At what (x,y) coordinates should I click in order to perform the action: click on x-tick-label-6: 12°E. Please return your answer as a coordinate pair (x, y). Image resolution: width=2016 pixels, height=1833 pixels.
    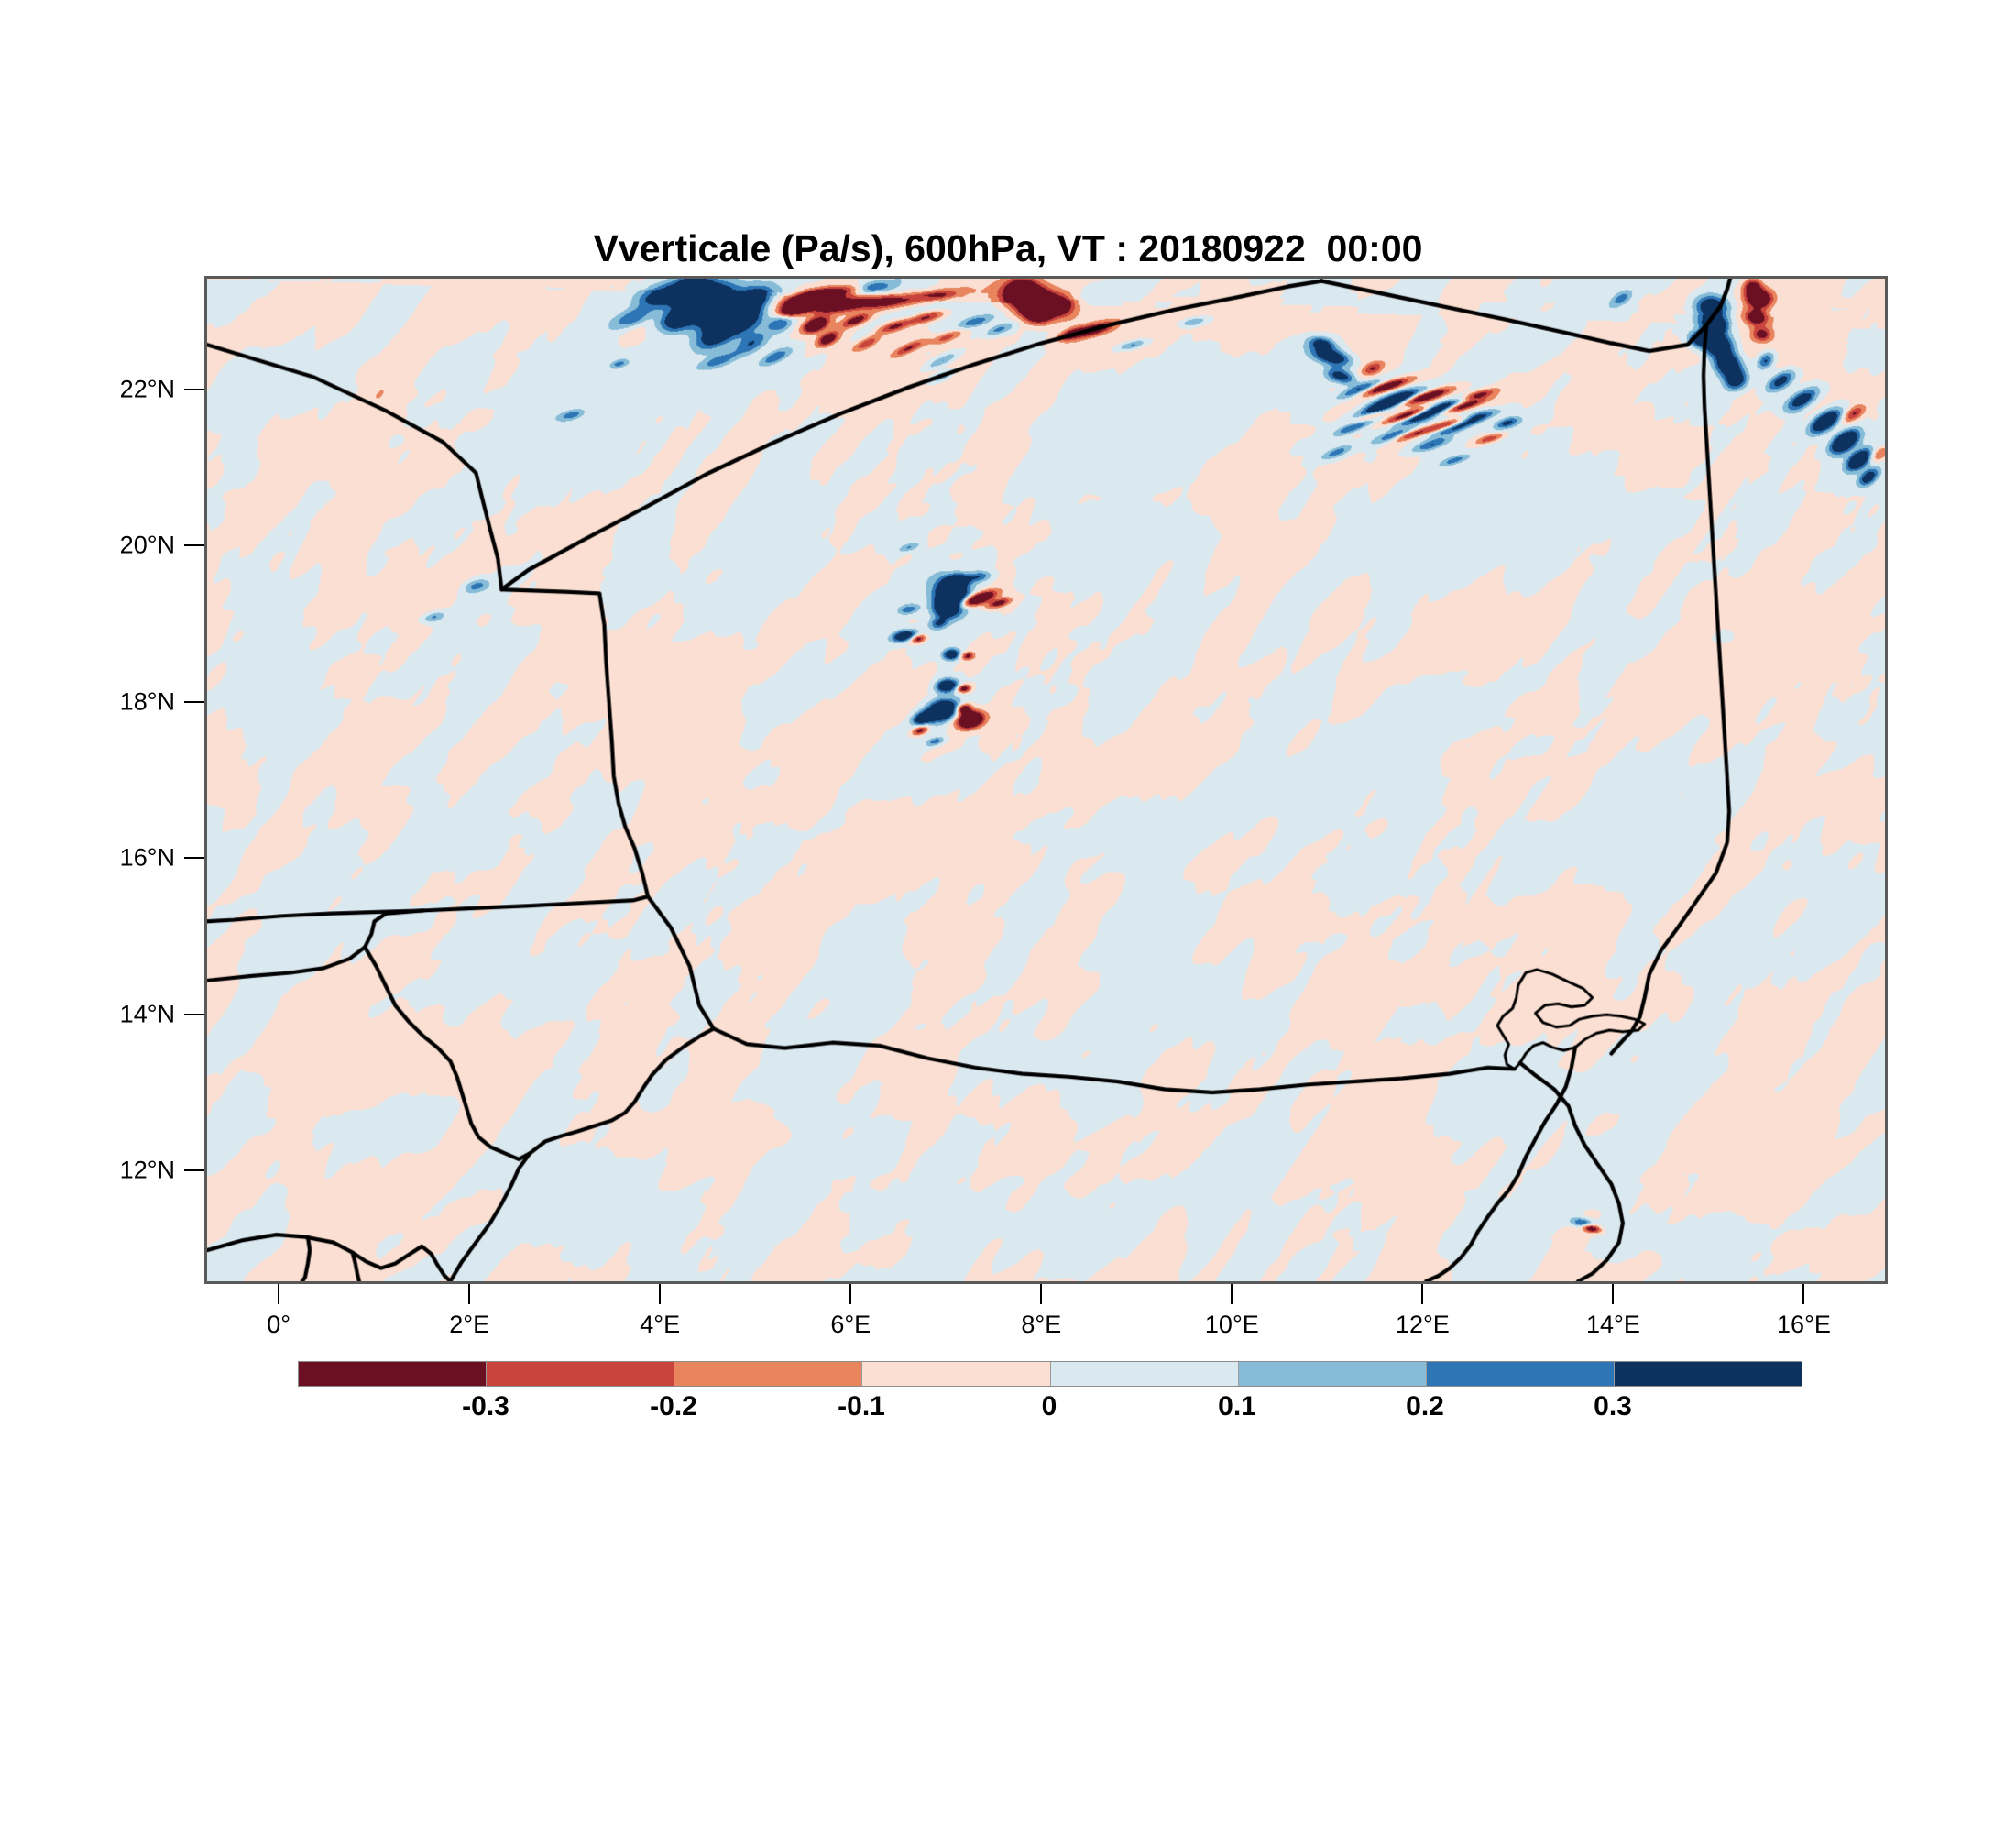
    Looking at the image, I should click on (1422, 1324).